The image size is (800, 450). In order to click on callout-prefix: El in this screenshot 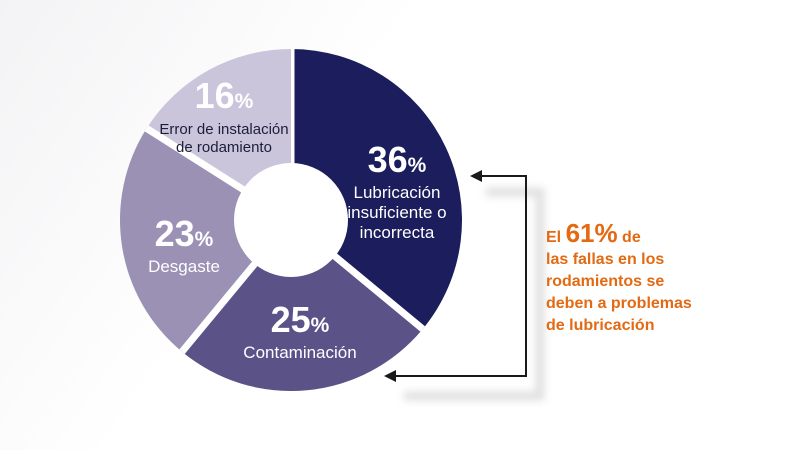, I will do `click(556, 237)`.